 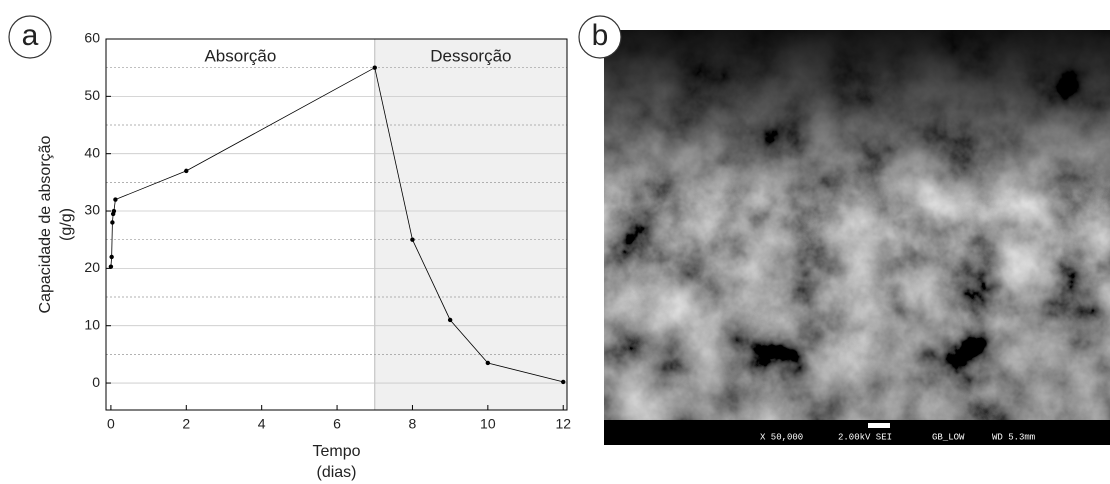 I want to click on x-tick-label: 10, so click(x=488, y=424).